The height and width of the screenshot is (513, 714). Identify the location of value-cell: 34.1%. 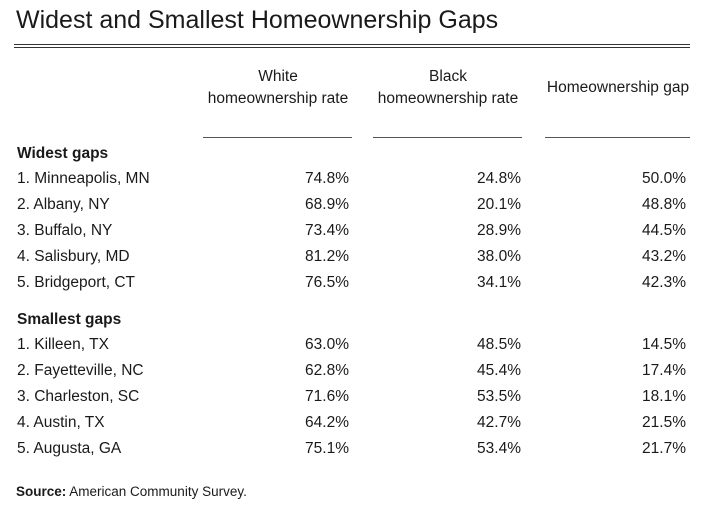
(499, 282).